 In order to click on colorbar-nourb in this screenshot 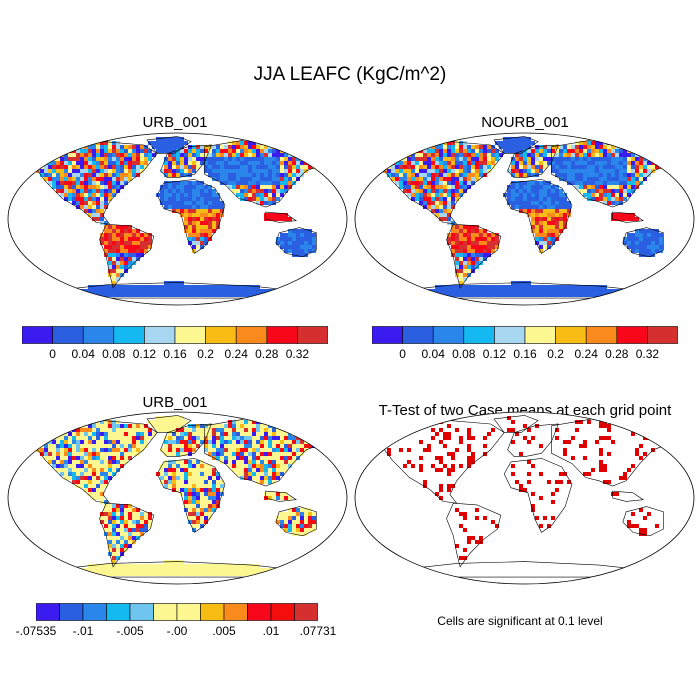, I will do `click(525, 335)`.